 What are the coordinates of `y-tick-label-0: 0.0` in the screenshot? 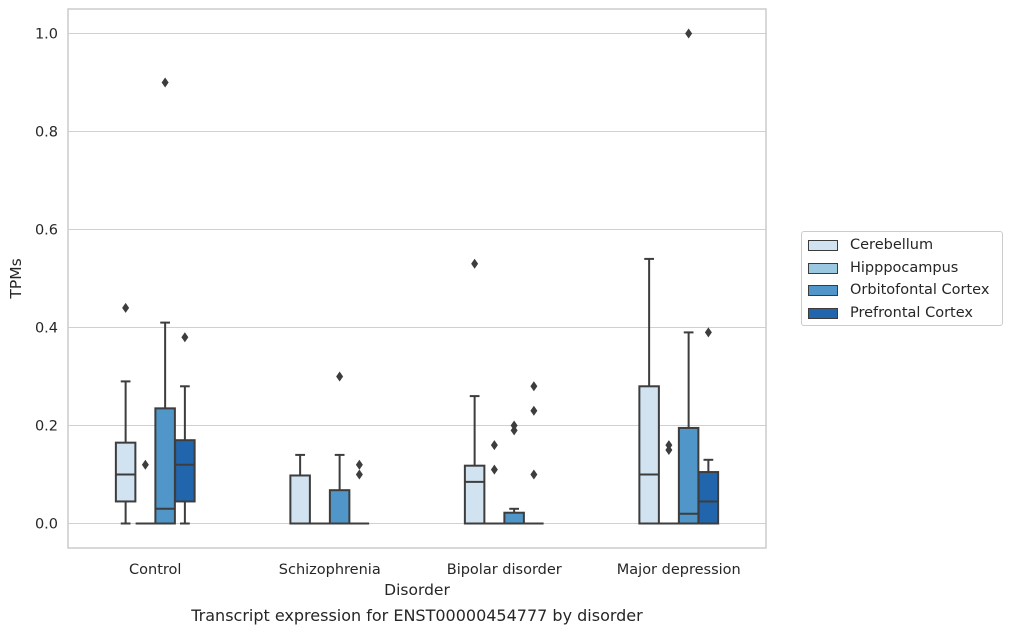 It's located at (46, 525).